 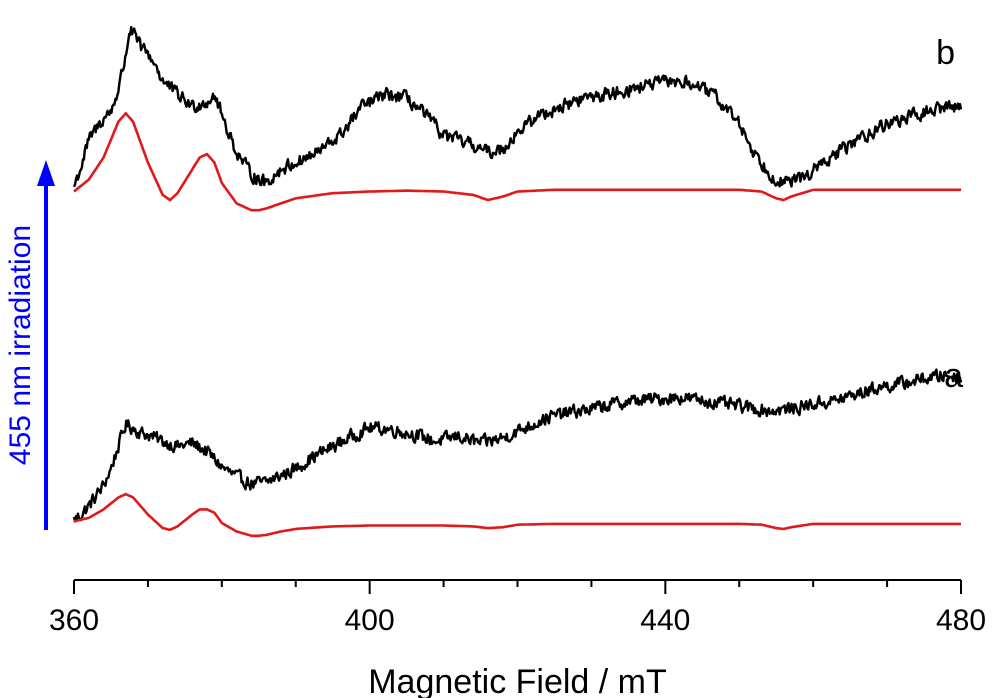 I want to click on x-tick-label: 360, so click(x=74, y=620).